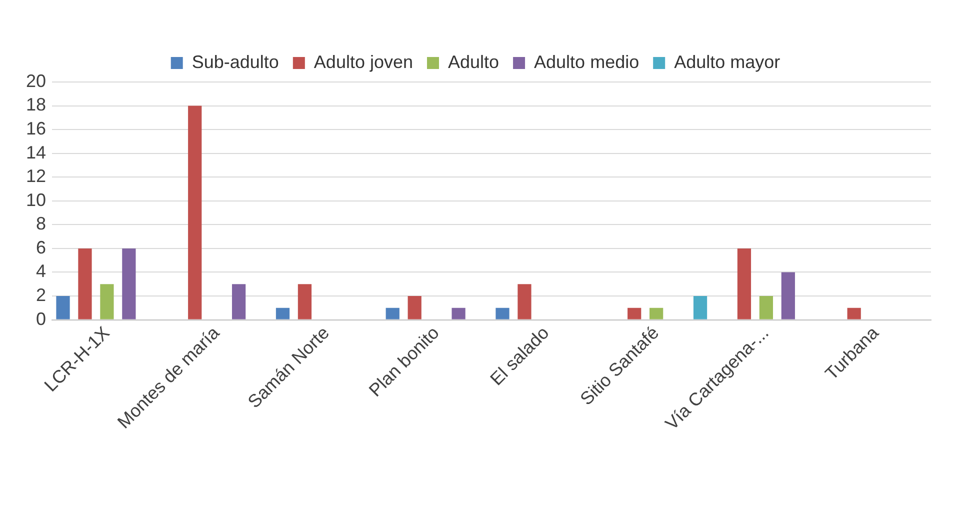 The image size is (961, 508). I want to click on y-tick-label: 18, so click(36, 104).